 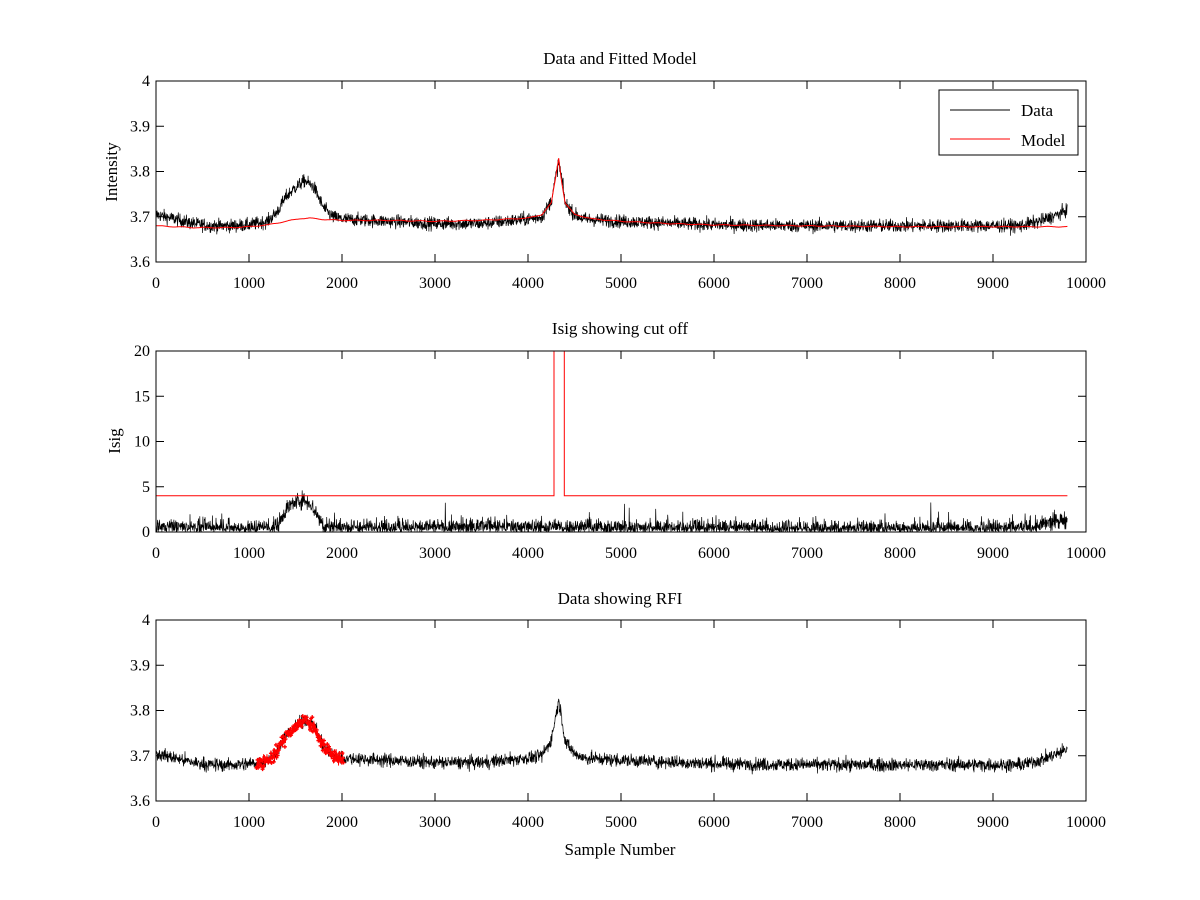 I want to click on y-tick-label: 15, so click(x=142, y=396).